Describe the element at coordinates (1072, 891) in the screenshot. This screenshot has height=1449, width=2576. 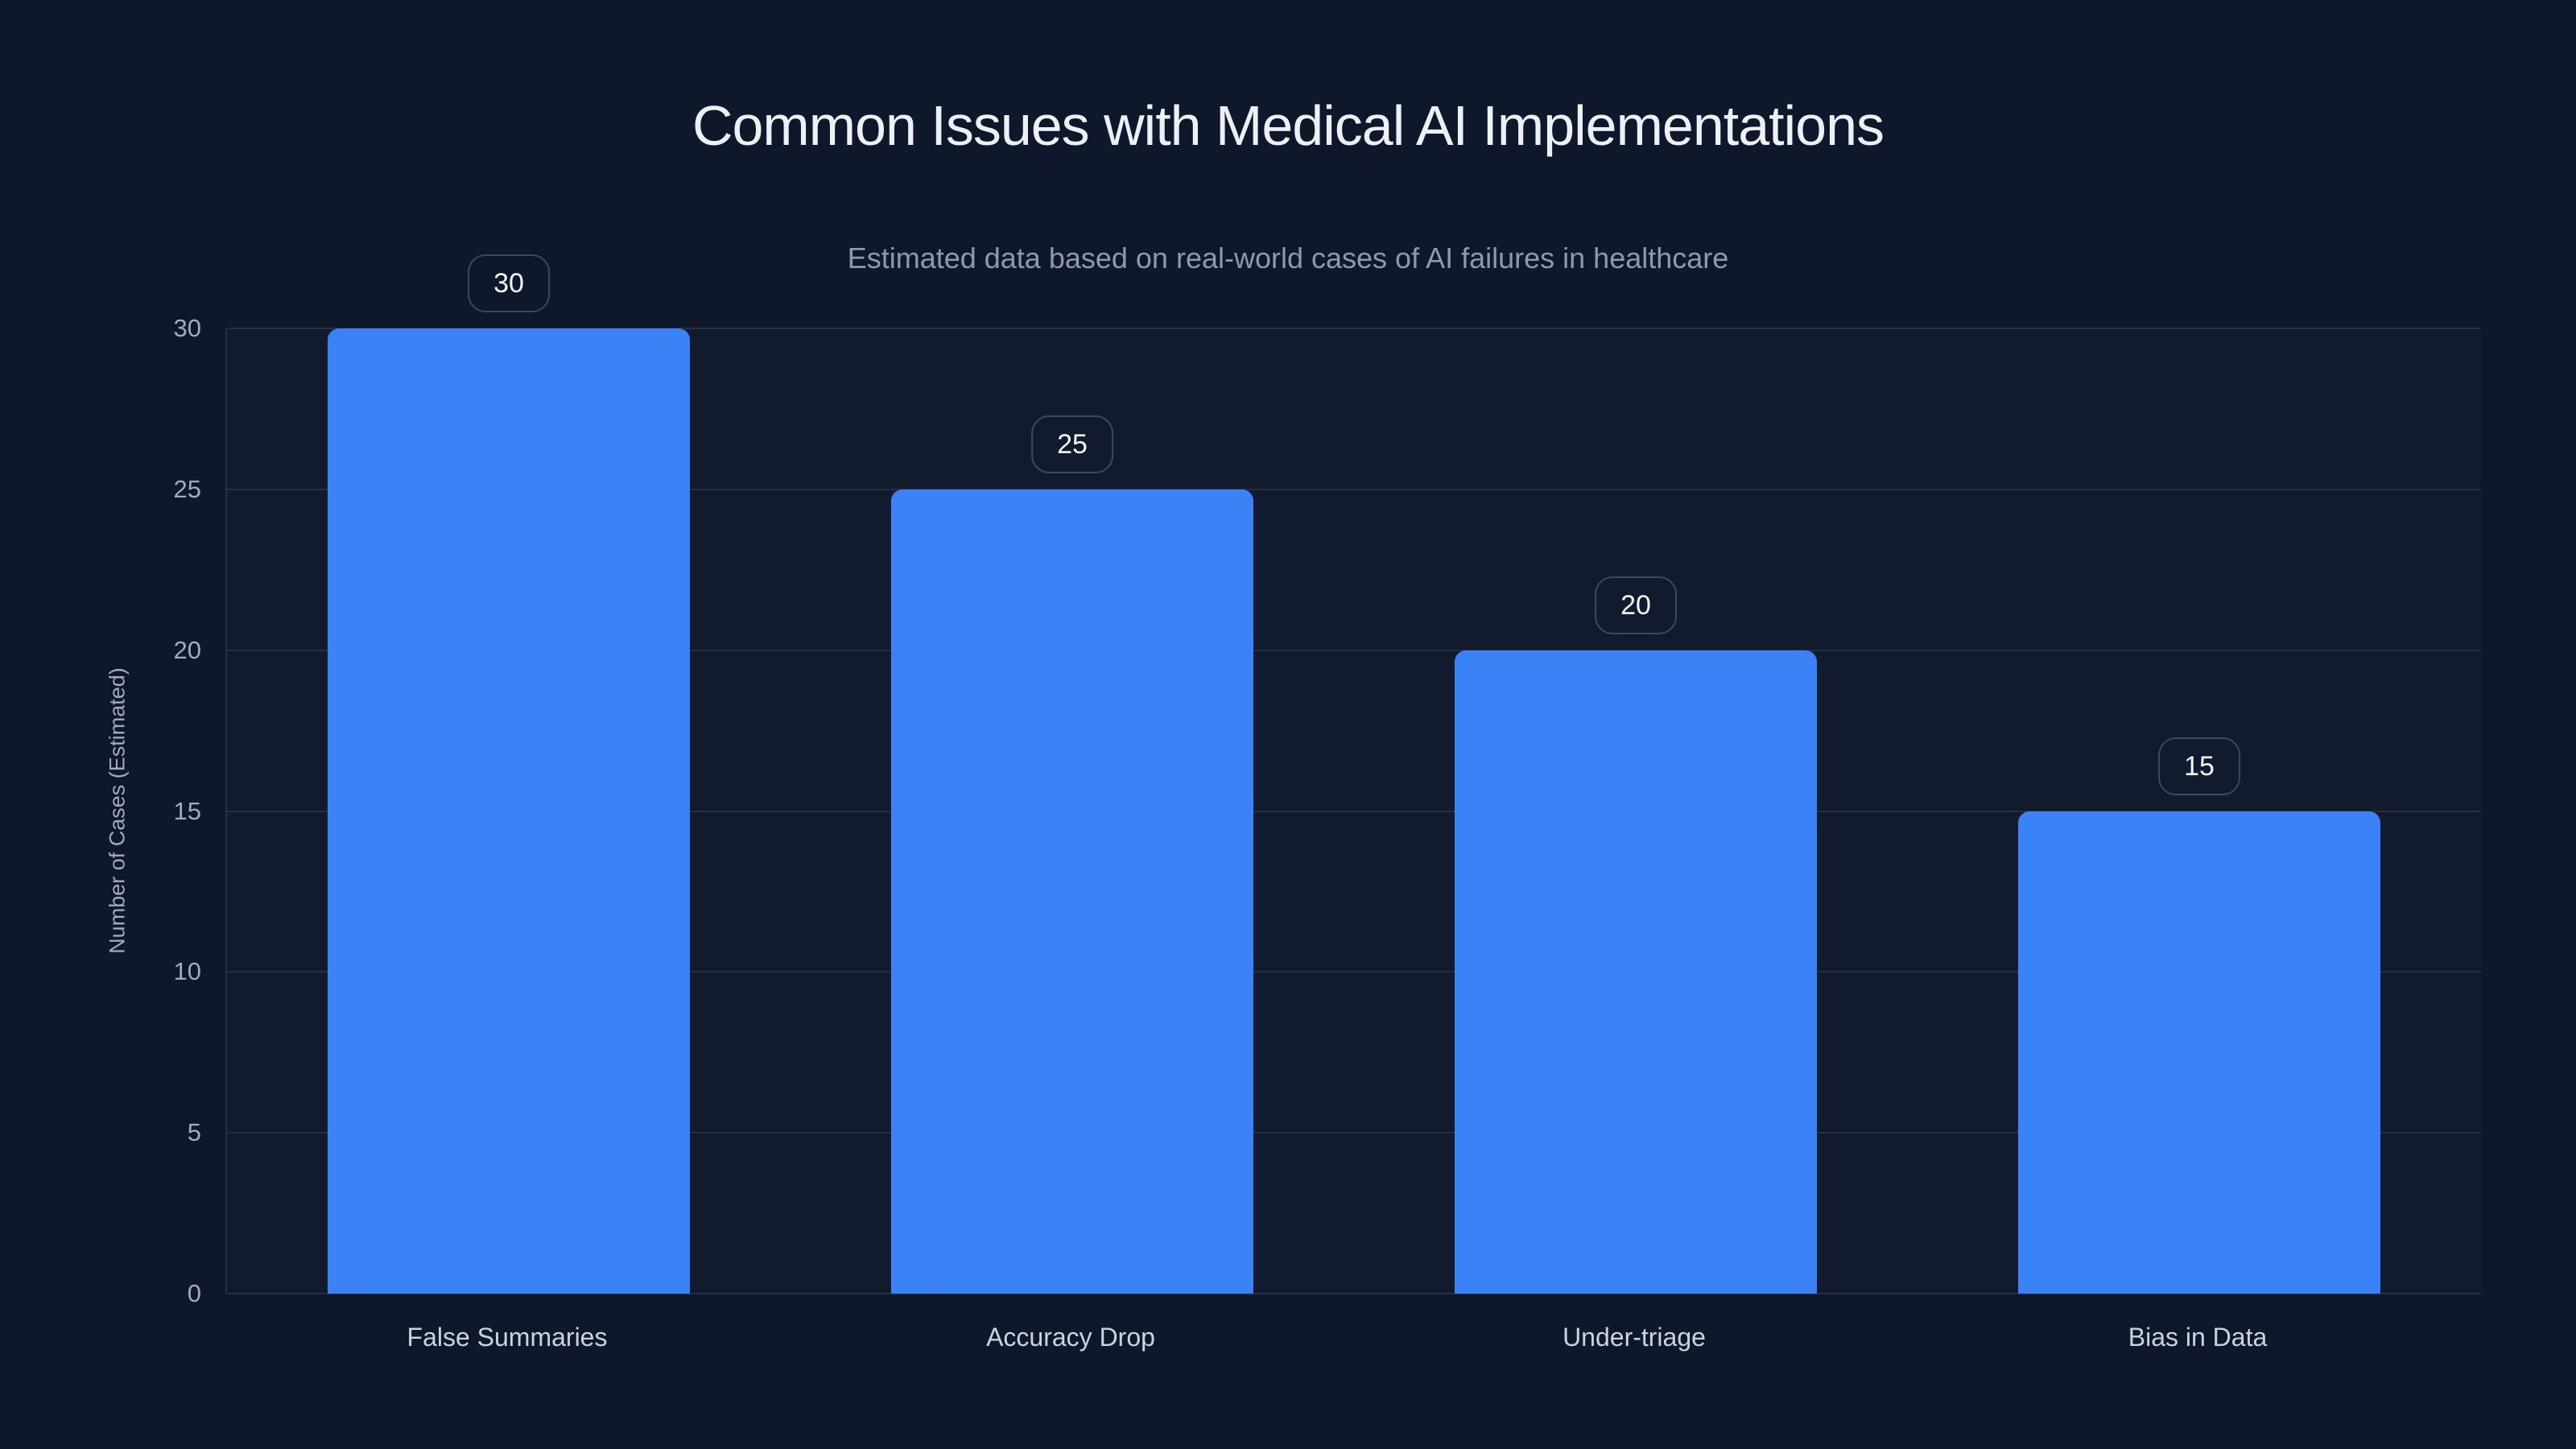
I see `bar-accuracy-drop` at that location.